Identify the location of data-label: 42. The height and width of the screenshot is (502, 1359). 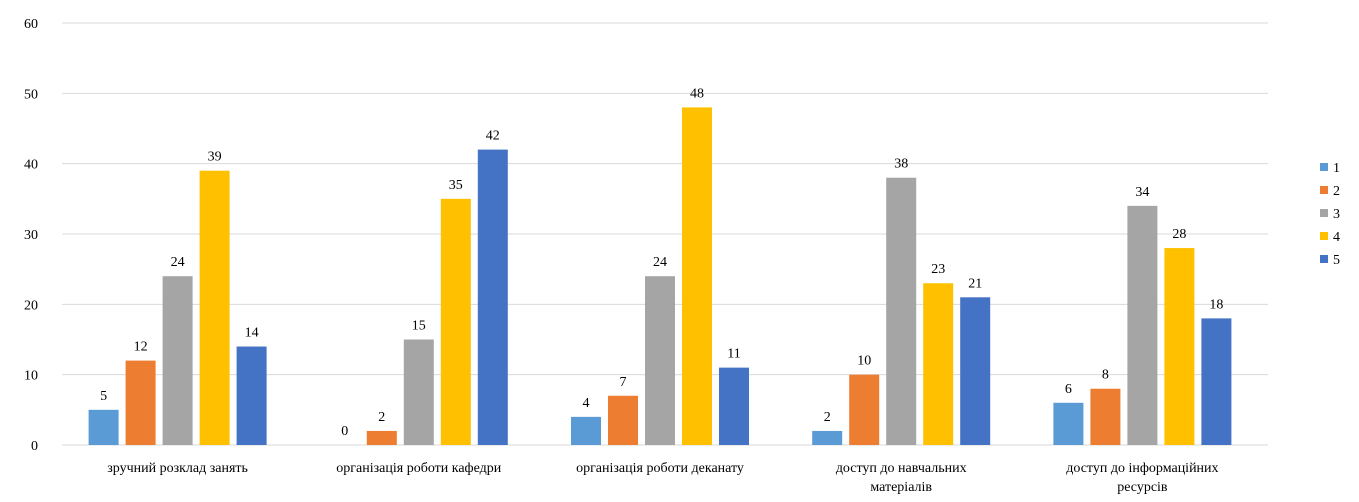
(493, 136).